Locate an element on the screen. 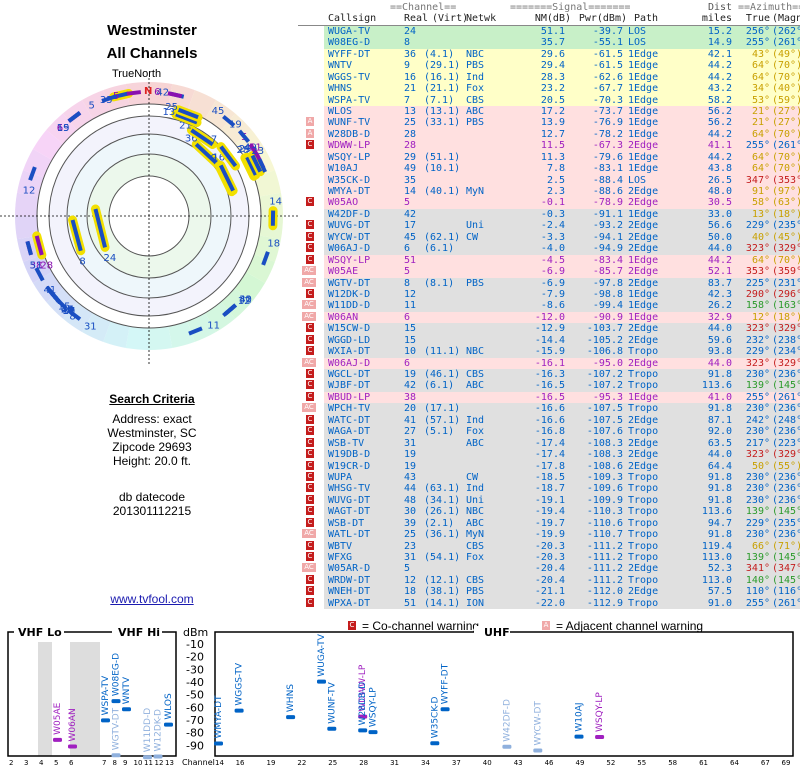  cell-real: 8 is located at coordinates (407, 283).